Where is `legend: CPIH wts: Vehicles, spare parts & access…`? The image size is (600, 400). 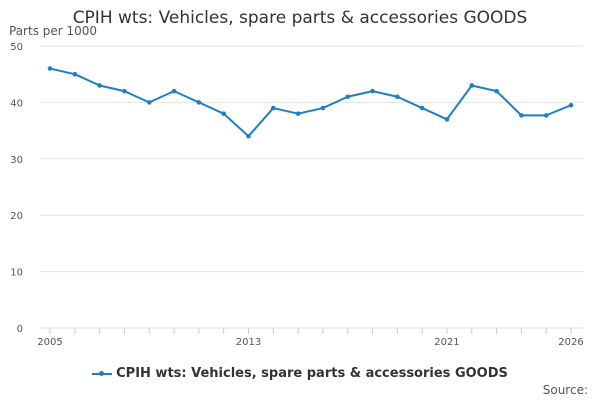 legend: CPIH wts: Vehicles, spare parts & access… is located at coordinates (300, 373).